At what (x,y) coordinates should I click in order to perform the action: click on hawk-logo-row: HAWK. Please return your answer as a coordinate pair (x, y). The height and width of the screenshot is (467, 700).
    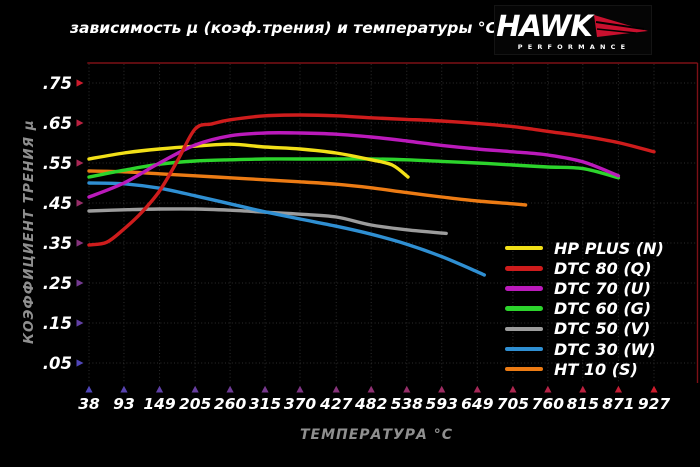
    Looking at the image, I should click on (573, 26).